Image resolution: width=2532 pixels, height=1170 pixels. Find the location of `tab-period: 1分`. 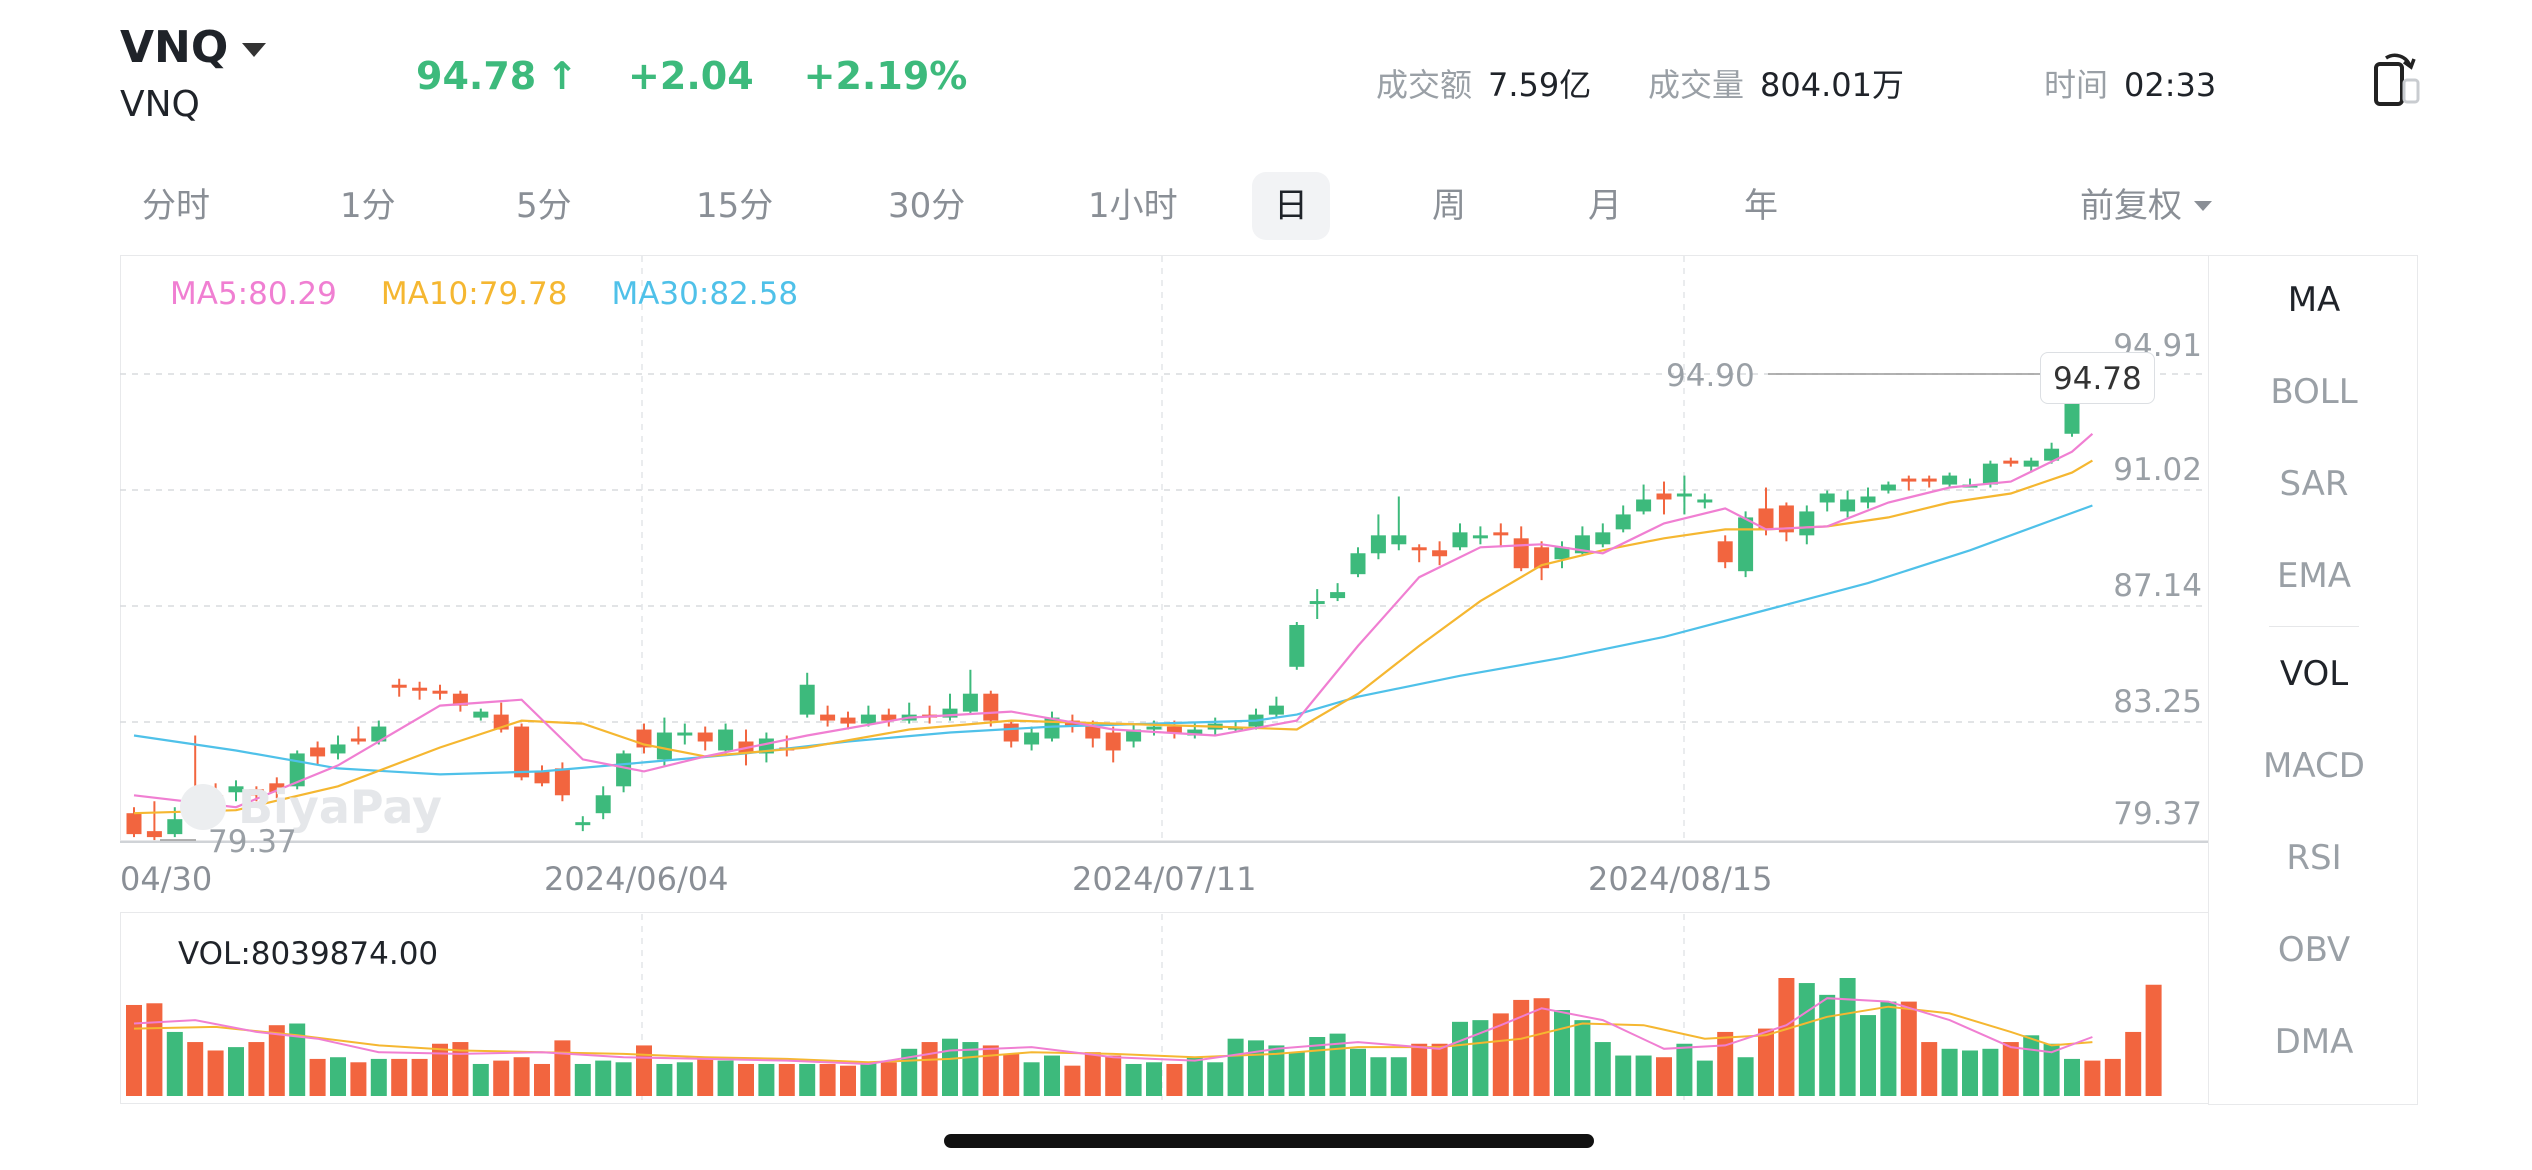

tab-period: 1分 is located at coordinates (368, 206).